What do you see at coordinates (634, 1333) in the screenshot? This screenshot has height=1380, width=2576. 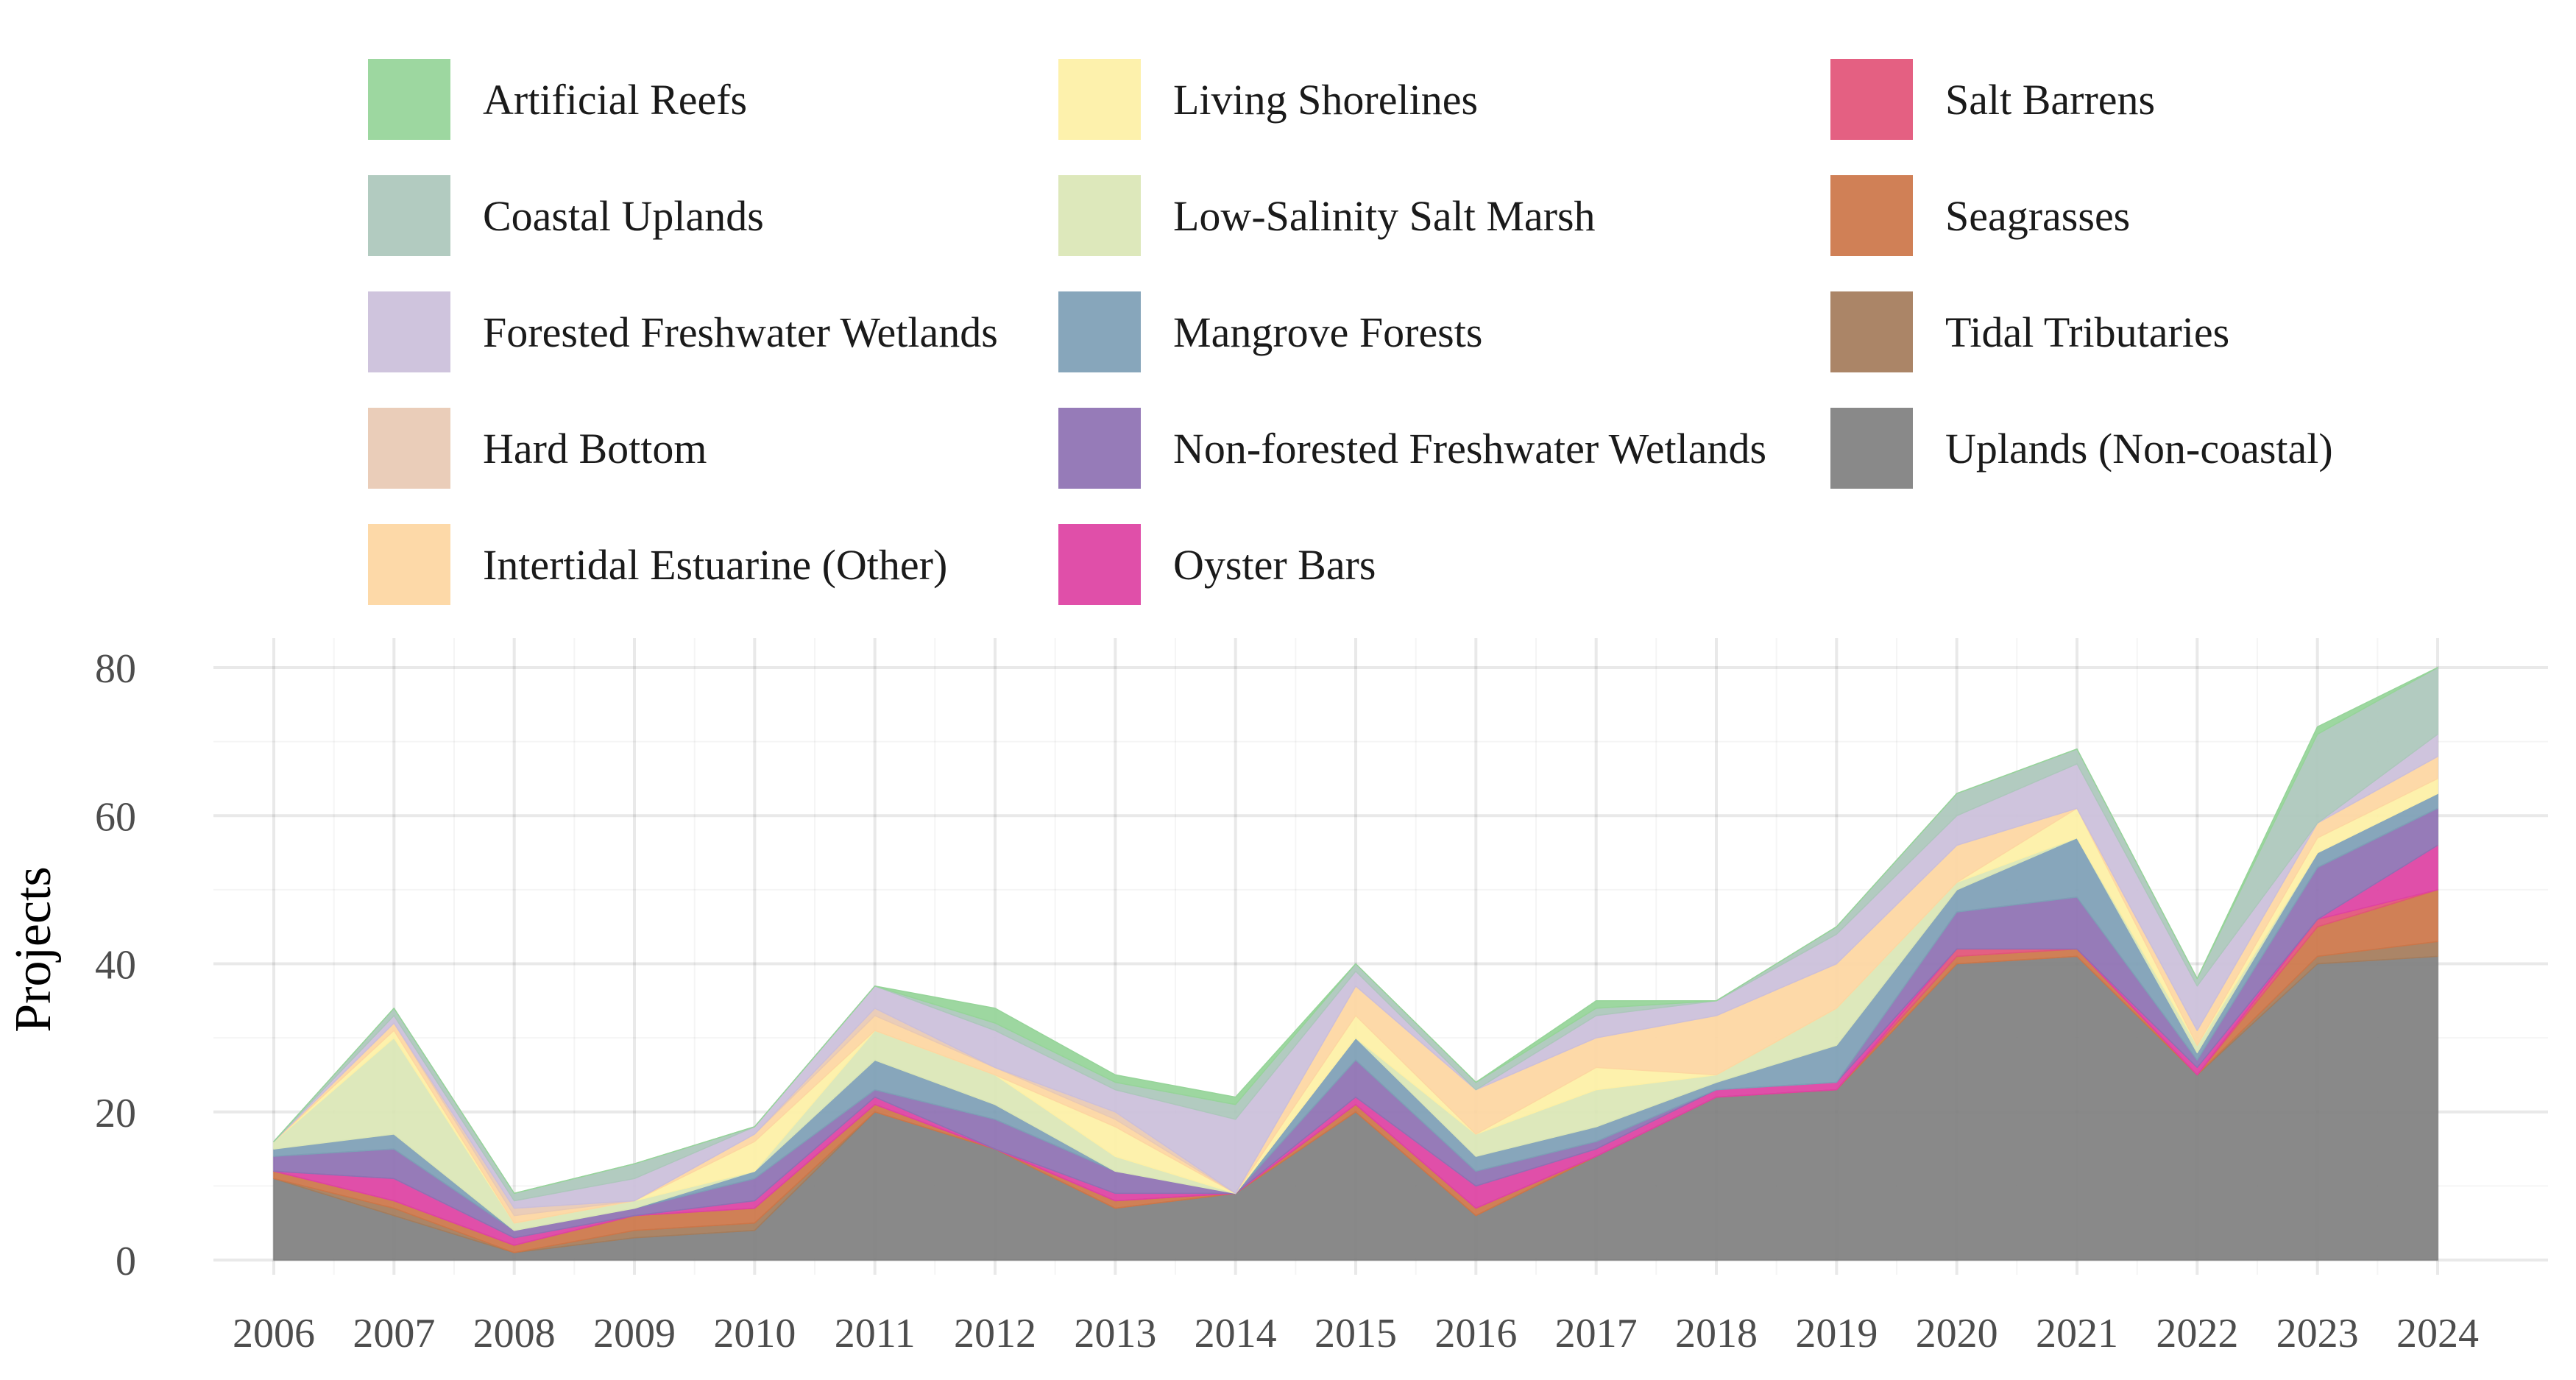 I see `x-tick-label: 2009` at bounding box center [634, 1333].